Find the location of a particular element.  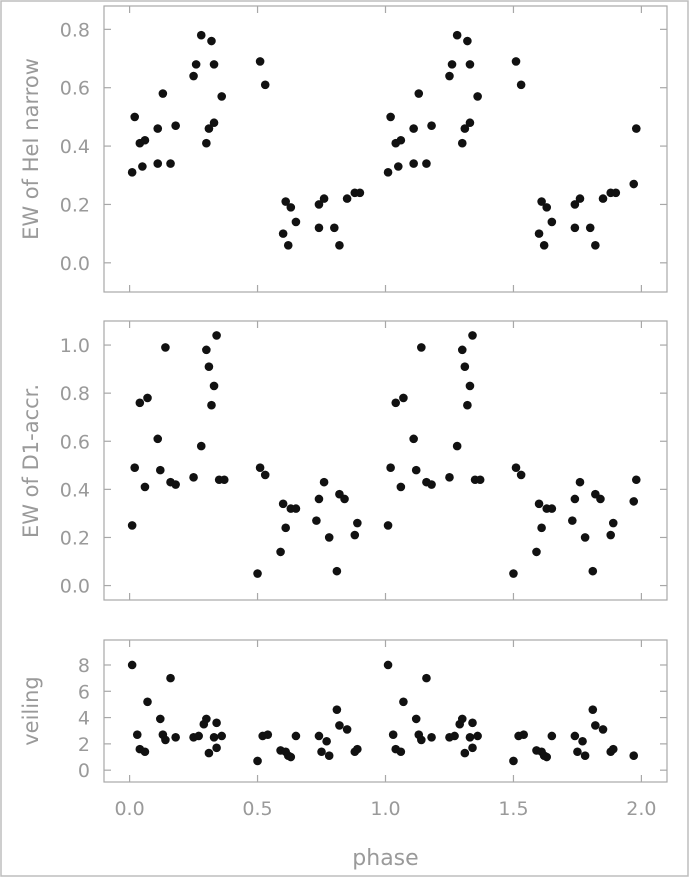

y-tick-label: 0 is located at coordinates (84, 771).